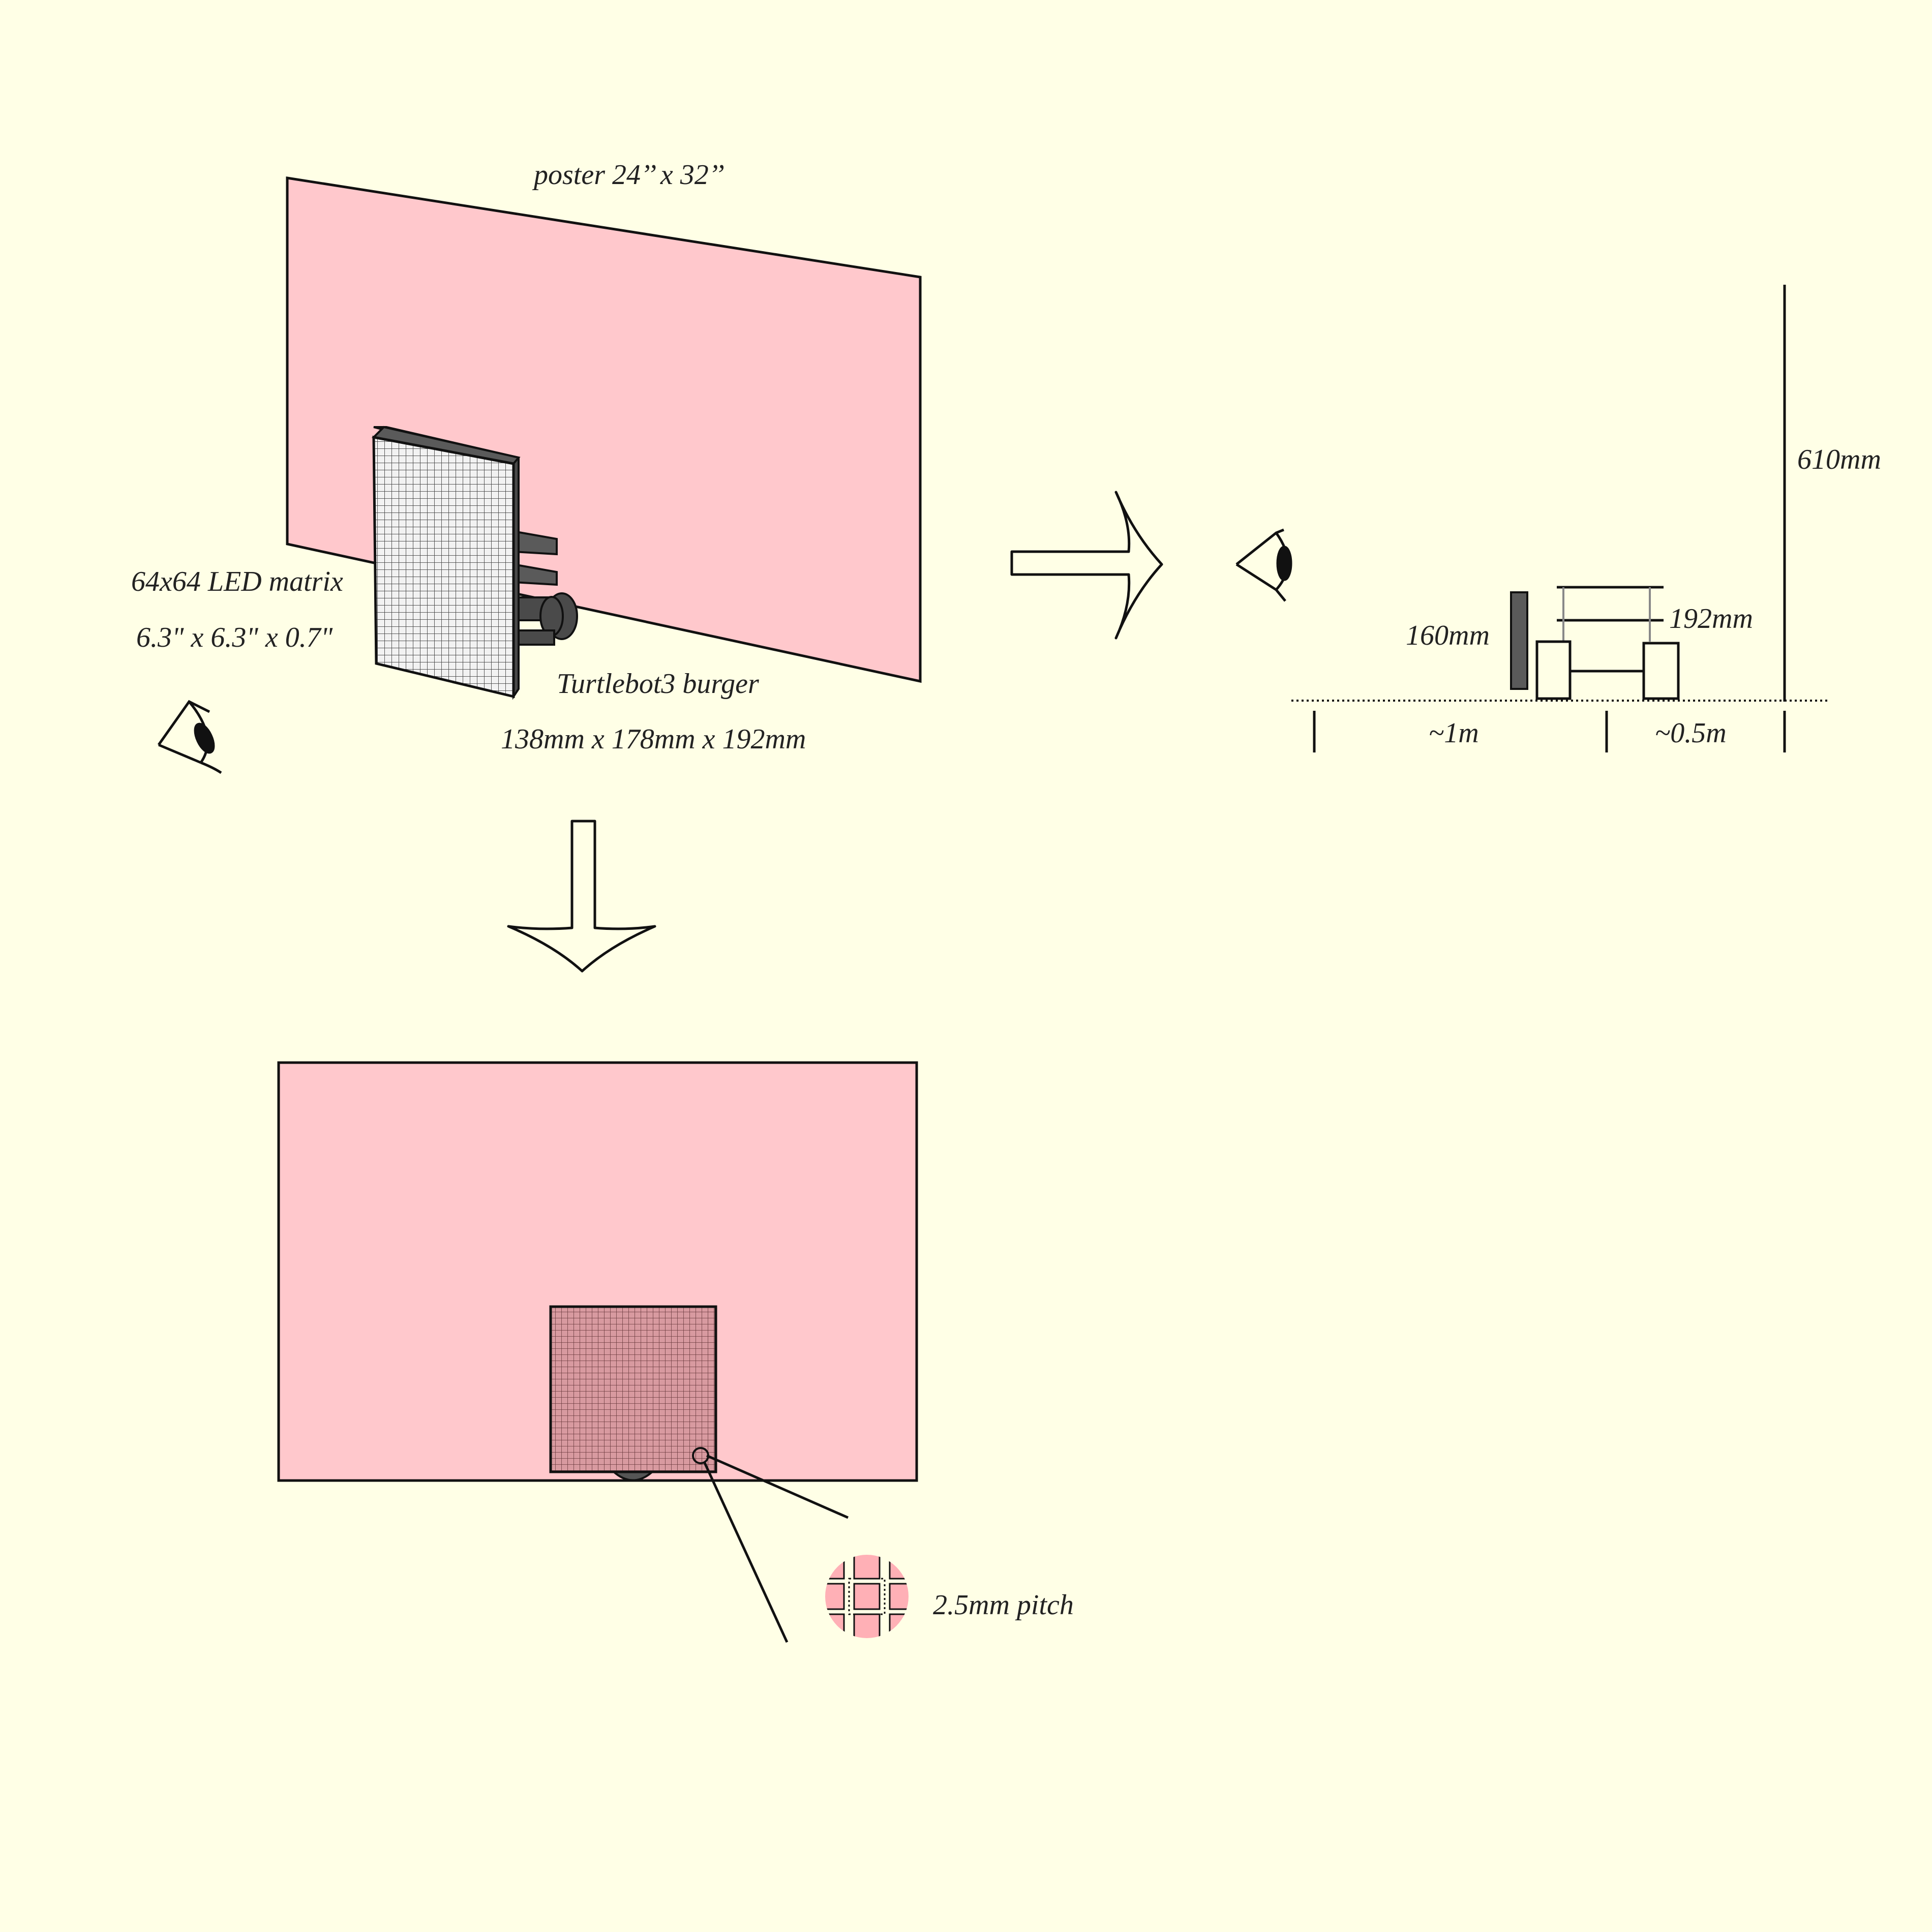 The image size is (1932, 1932). What do you see at coordinates (1839, 460) in the screenshot?
I see `poster-height-label: 610mm` at bounding box center [1839, 460].